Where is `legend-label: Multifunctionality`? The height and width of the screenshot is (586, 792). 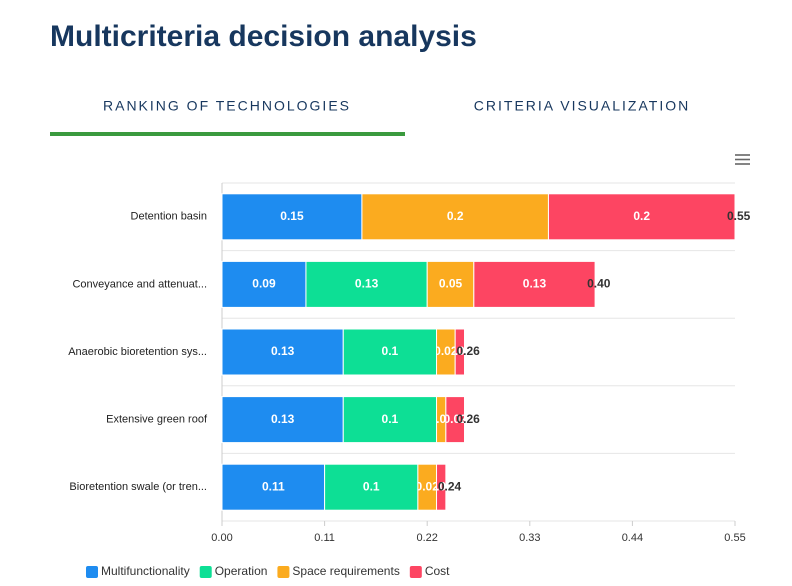 legend-label: Multifunctionality is located at coordinates (145, 571).